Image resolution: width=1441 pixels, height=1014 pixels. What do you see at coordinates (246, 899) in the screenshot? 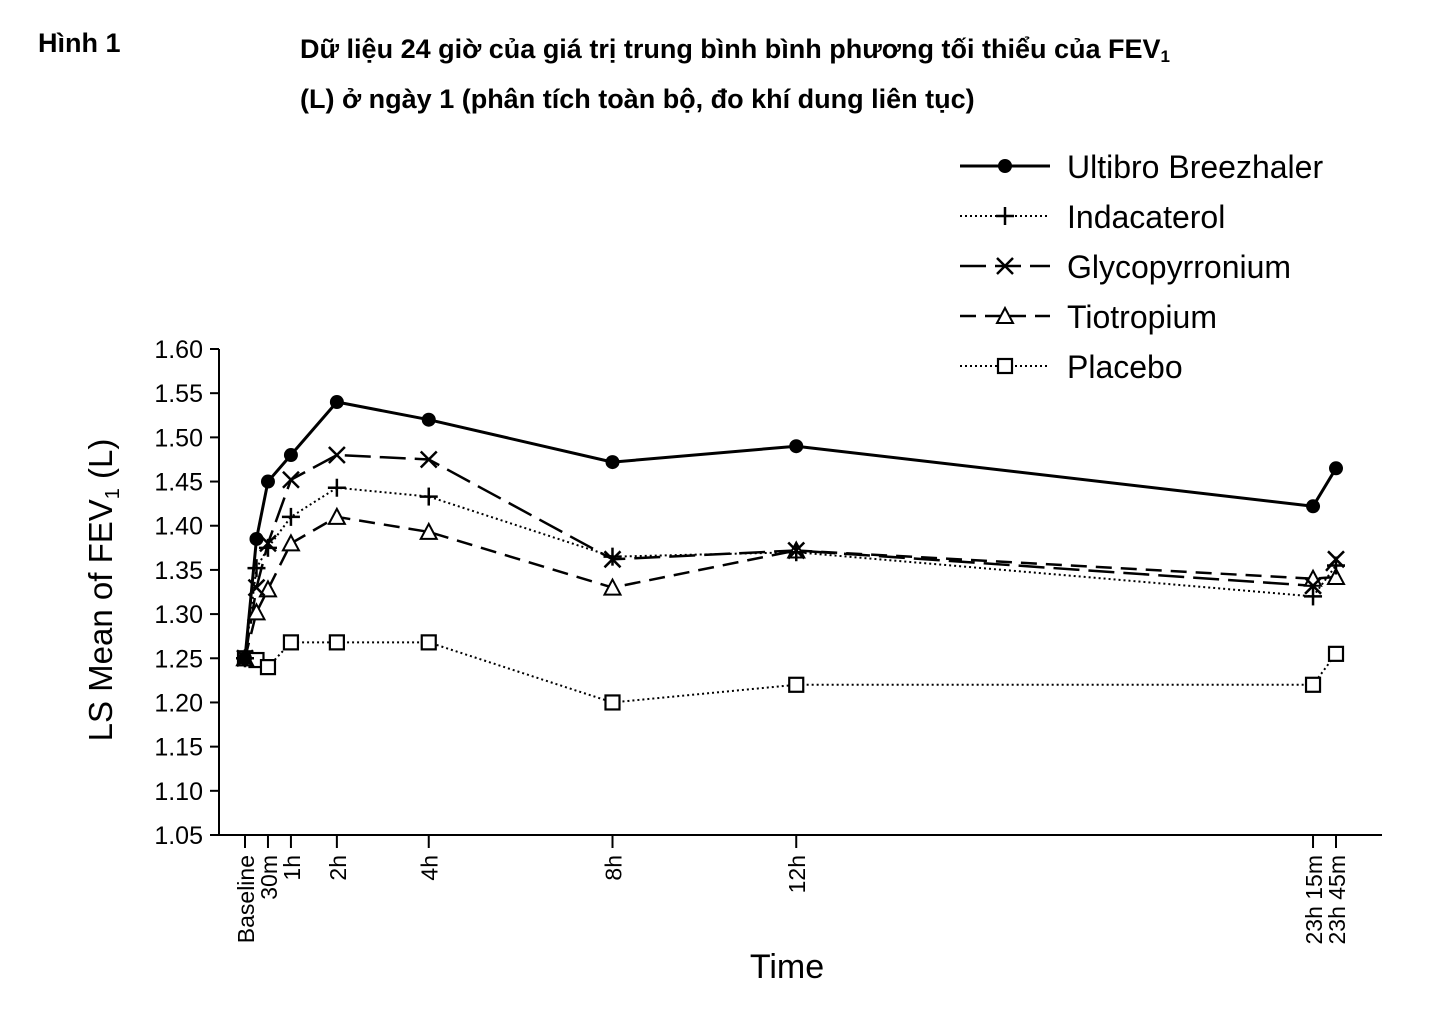
I see `x-tick-label: Baseline` at bounding box center [246, 899].